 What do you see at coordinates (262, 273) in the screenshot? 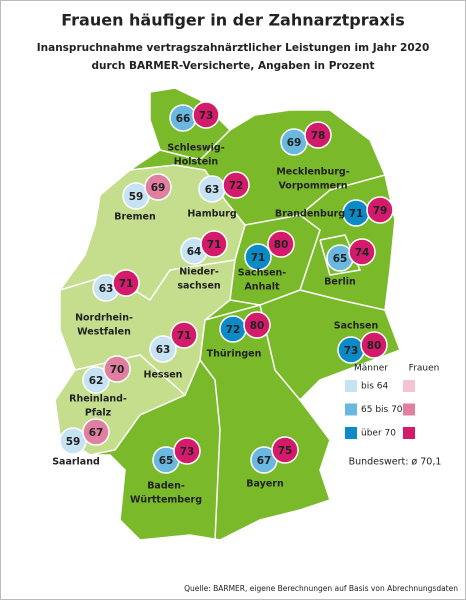
I see `state-label: Sachsen-` at bounding box center [262, 273].